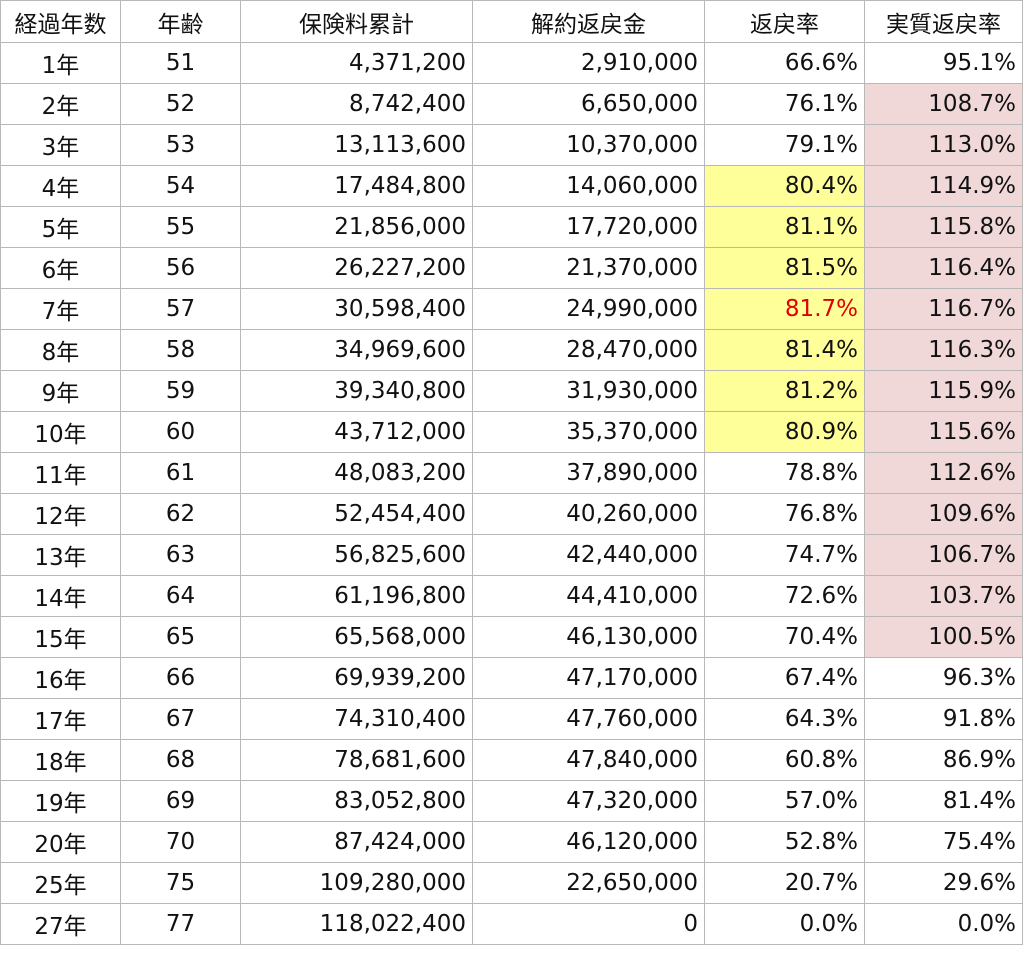  I want to click on cell-surrender-value: 47,840,000, so click(588, 760).